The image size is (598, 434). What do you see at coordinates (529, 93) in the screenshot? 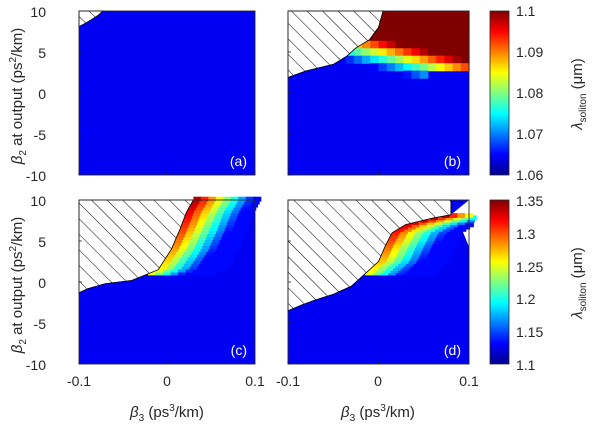
I see `colorbar-top-ticks: 1.1 1.09 1.08 1.07 1.06` at bounding box center [529, 93].